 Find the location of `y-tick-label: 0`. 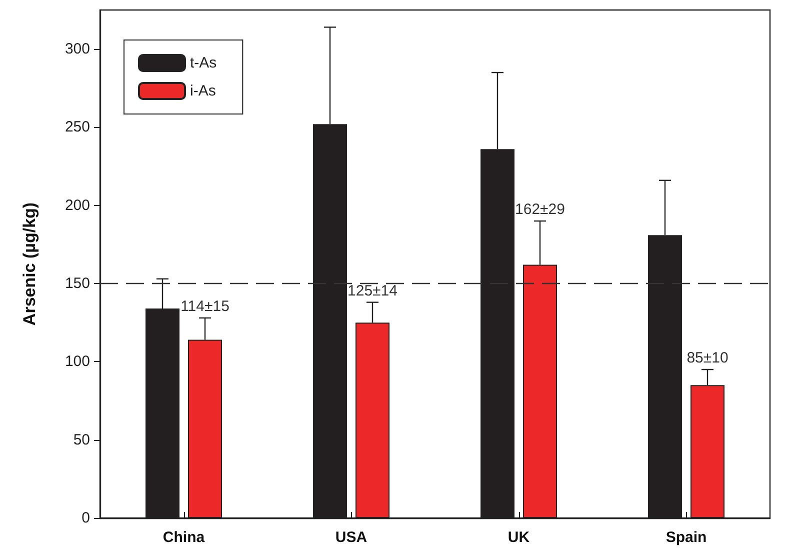

y-tick-label: 0 is located at coordinates (86, 518).